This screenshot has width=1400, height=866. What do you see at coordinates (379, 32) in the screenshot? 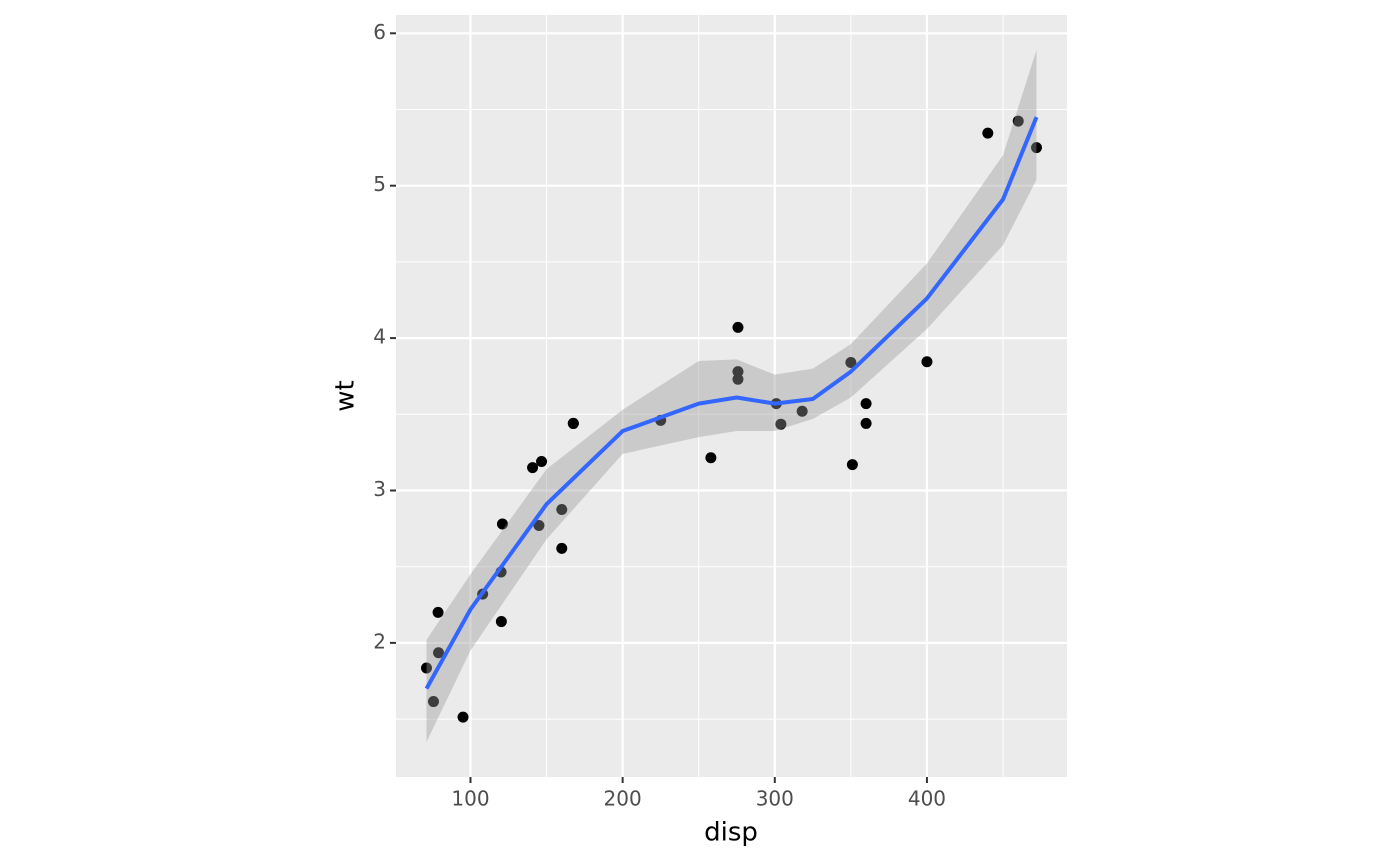
I see `y-tick-label: 6` at bounding box center [379, 32].